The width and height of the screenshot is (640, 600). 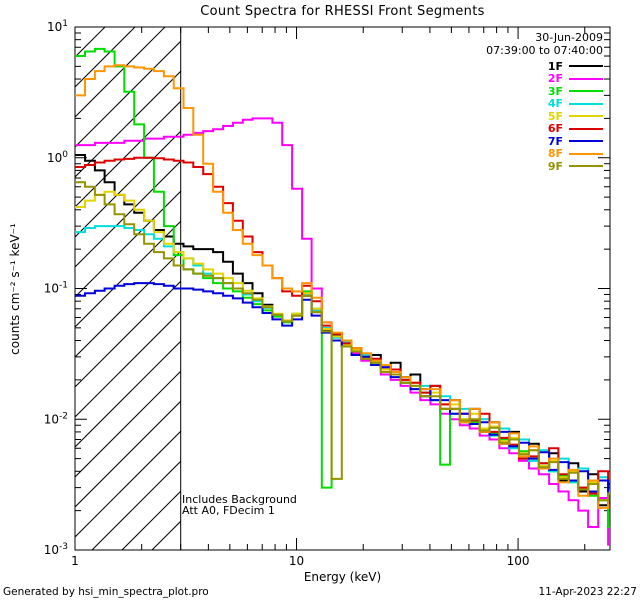 I want to click on legend-line-swatch-7F, so click(x=586, y=141).